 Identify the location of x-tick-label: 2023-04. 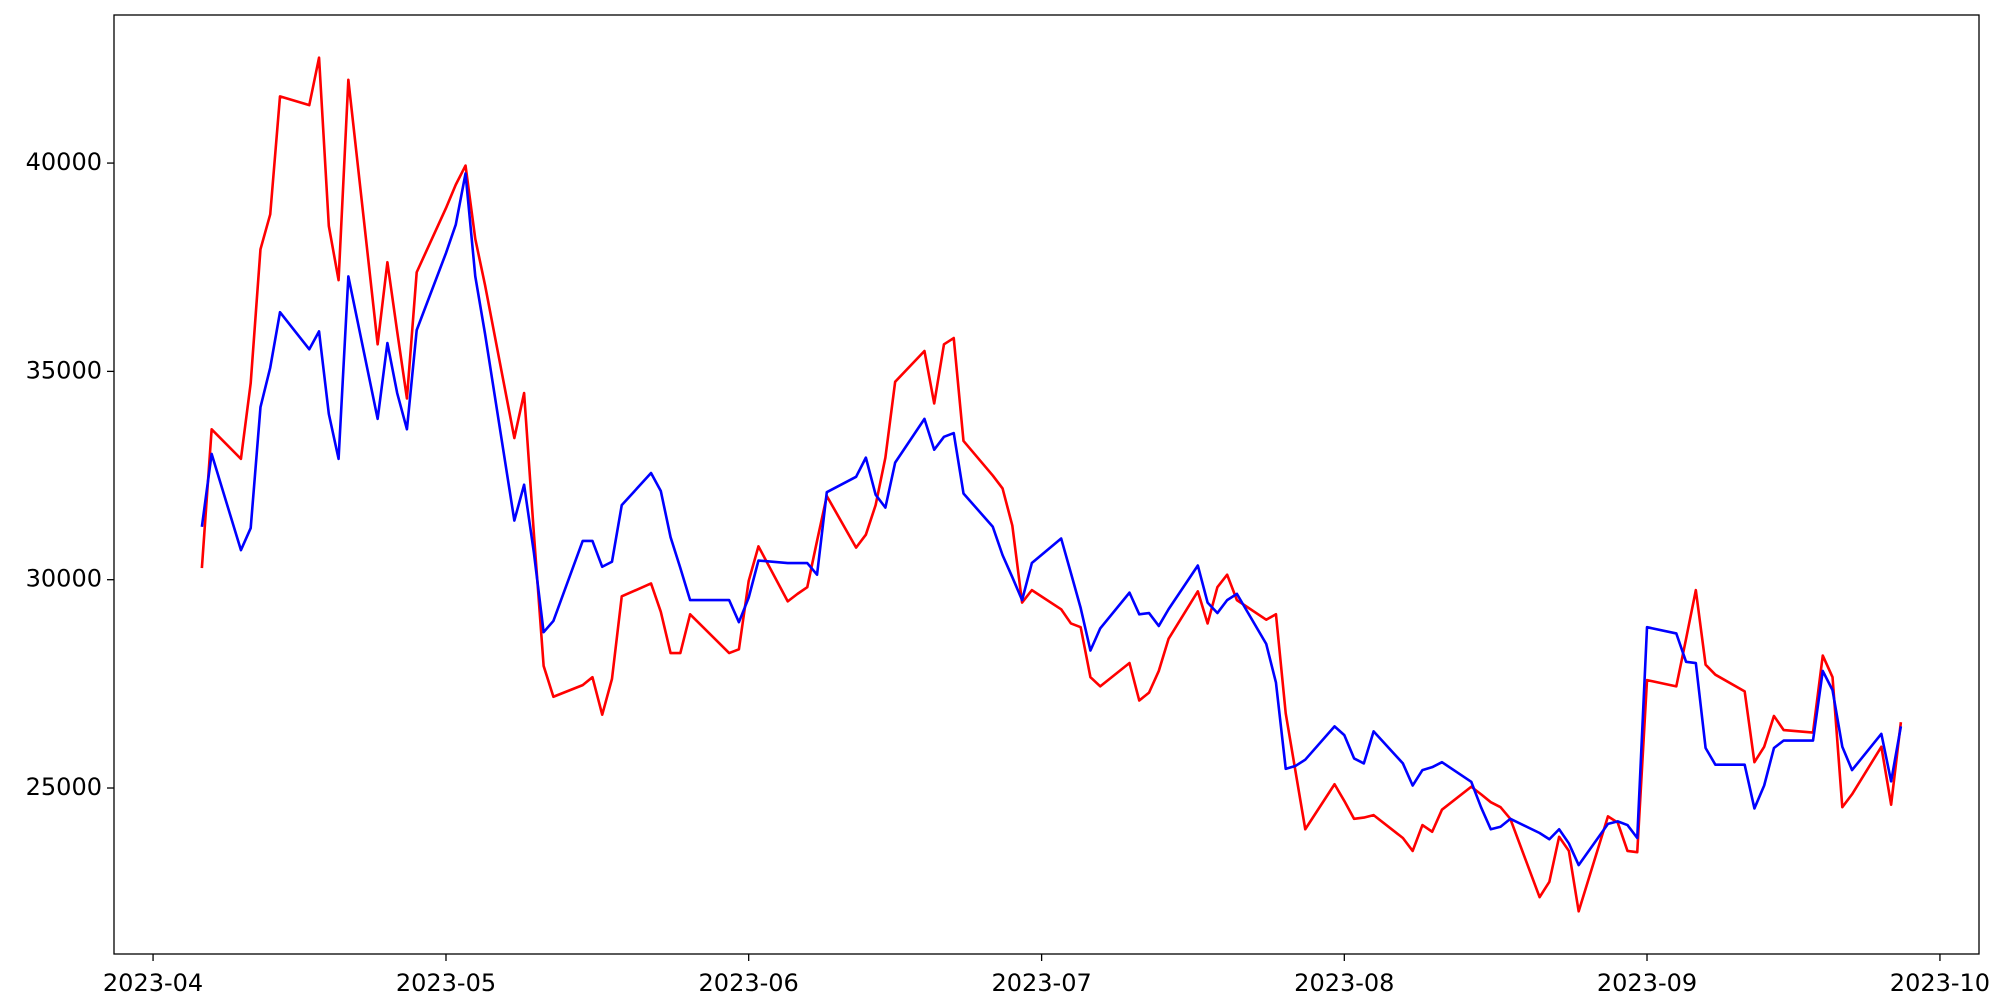
(153, 983).